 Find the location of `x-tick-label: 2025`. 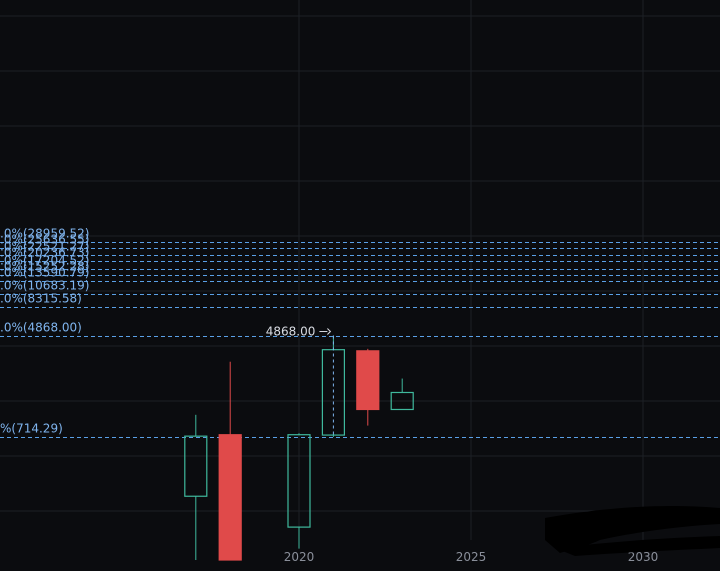

x-tick-label: 2025 is located at coordinates (471, 557).